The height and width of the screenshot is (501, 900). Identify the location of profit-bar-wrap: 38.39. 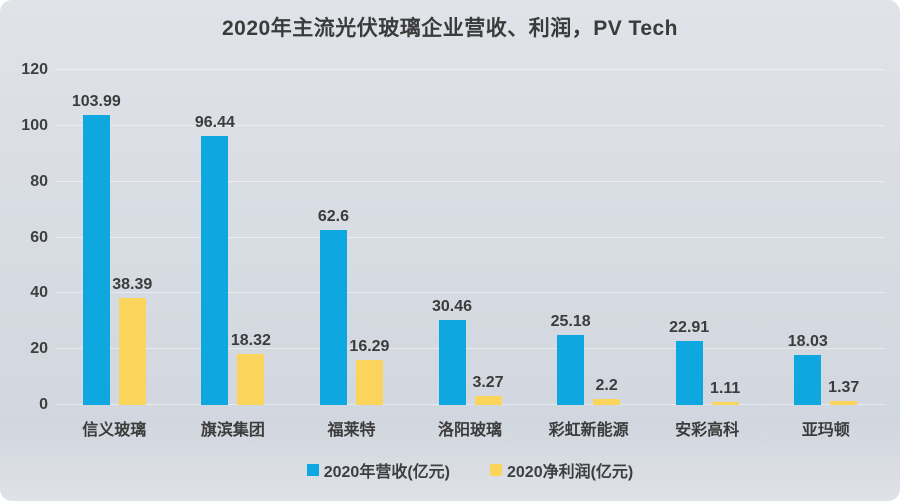
(132, 340).